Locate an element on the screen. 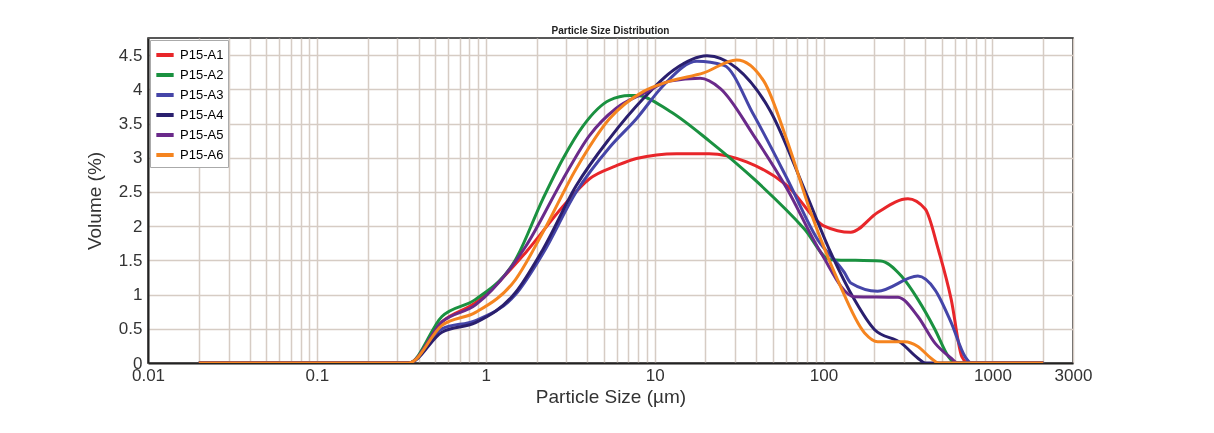 The image size is (1214, 433). x-tick-label: 0.1 is located at coordinates (317, 375).